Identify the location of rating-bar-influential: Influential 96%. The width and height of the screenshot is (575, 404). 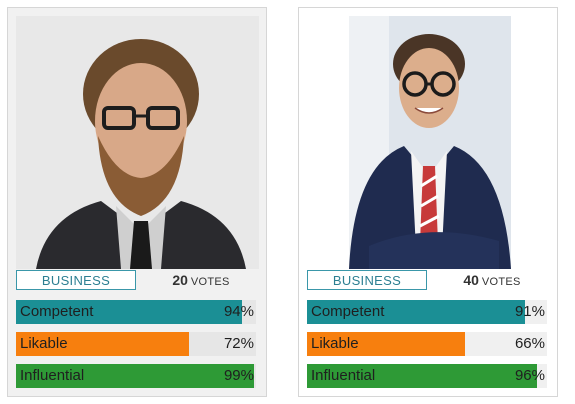
(427, 376).